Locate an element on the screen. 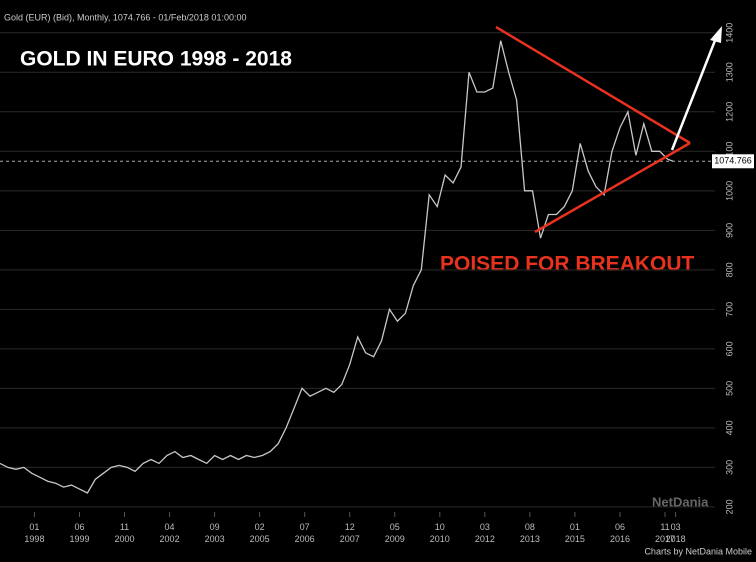  last-value-box is located at coordinates (733, 161).